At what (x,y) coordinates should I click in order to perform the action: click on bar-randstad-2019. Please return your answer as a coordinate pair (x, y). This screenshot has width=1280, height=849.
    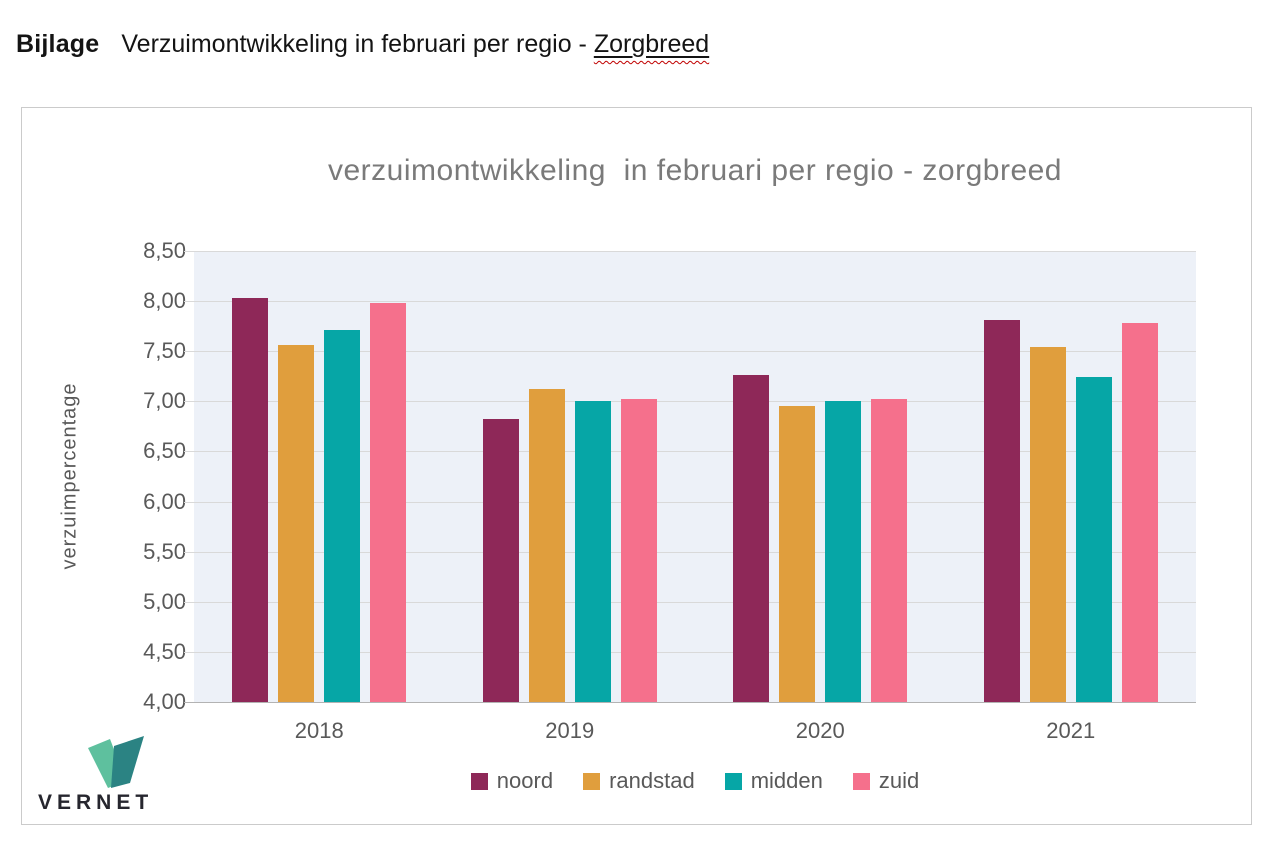
    Looking at the image, I should click on (546, 545).